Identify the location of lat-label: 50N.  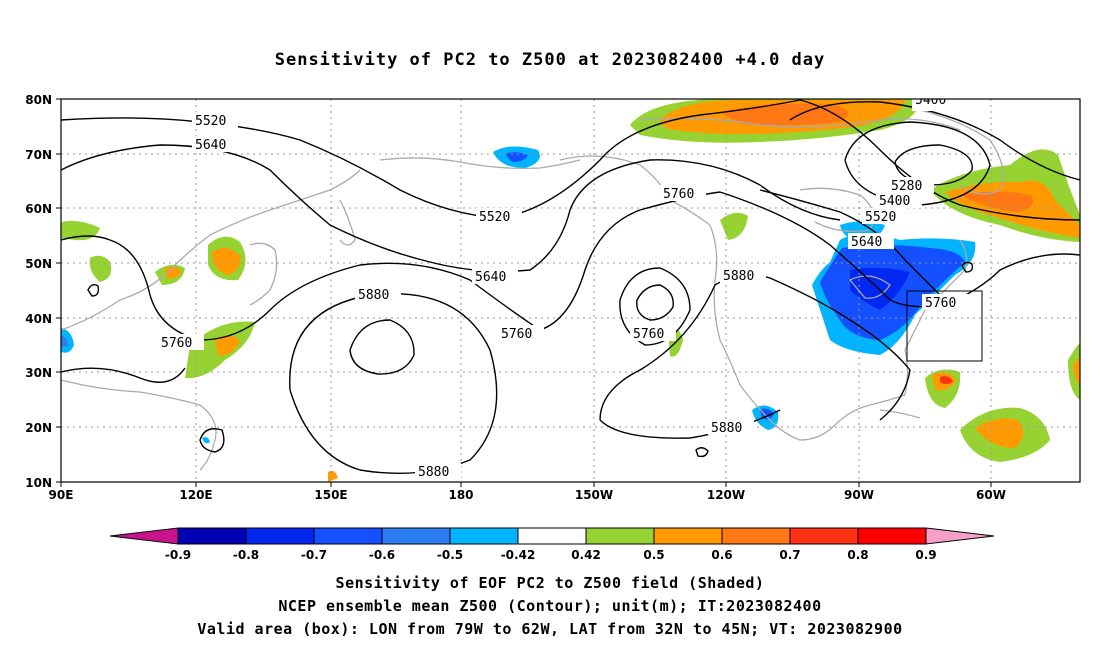
(38, 264).